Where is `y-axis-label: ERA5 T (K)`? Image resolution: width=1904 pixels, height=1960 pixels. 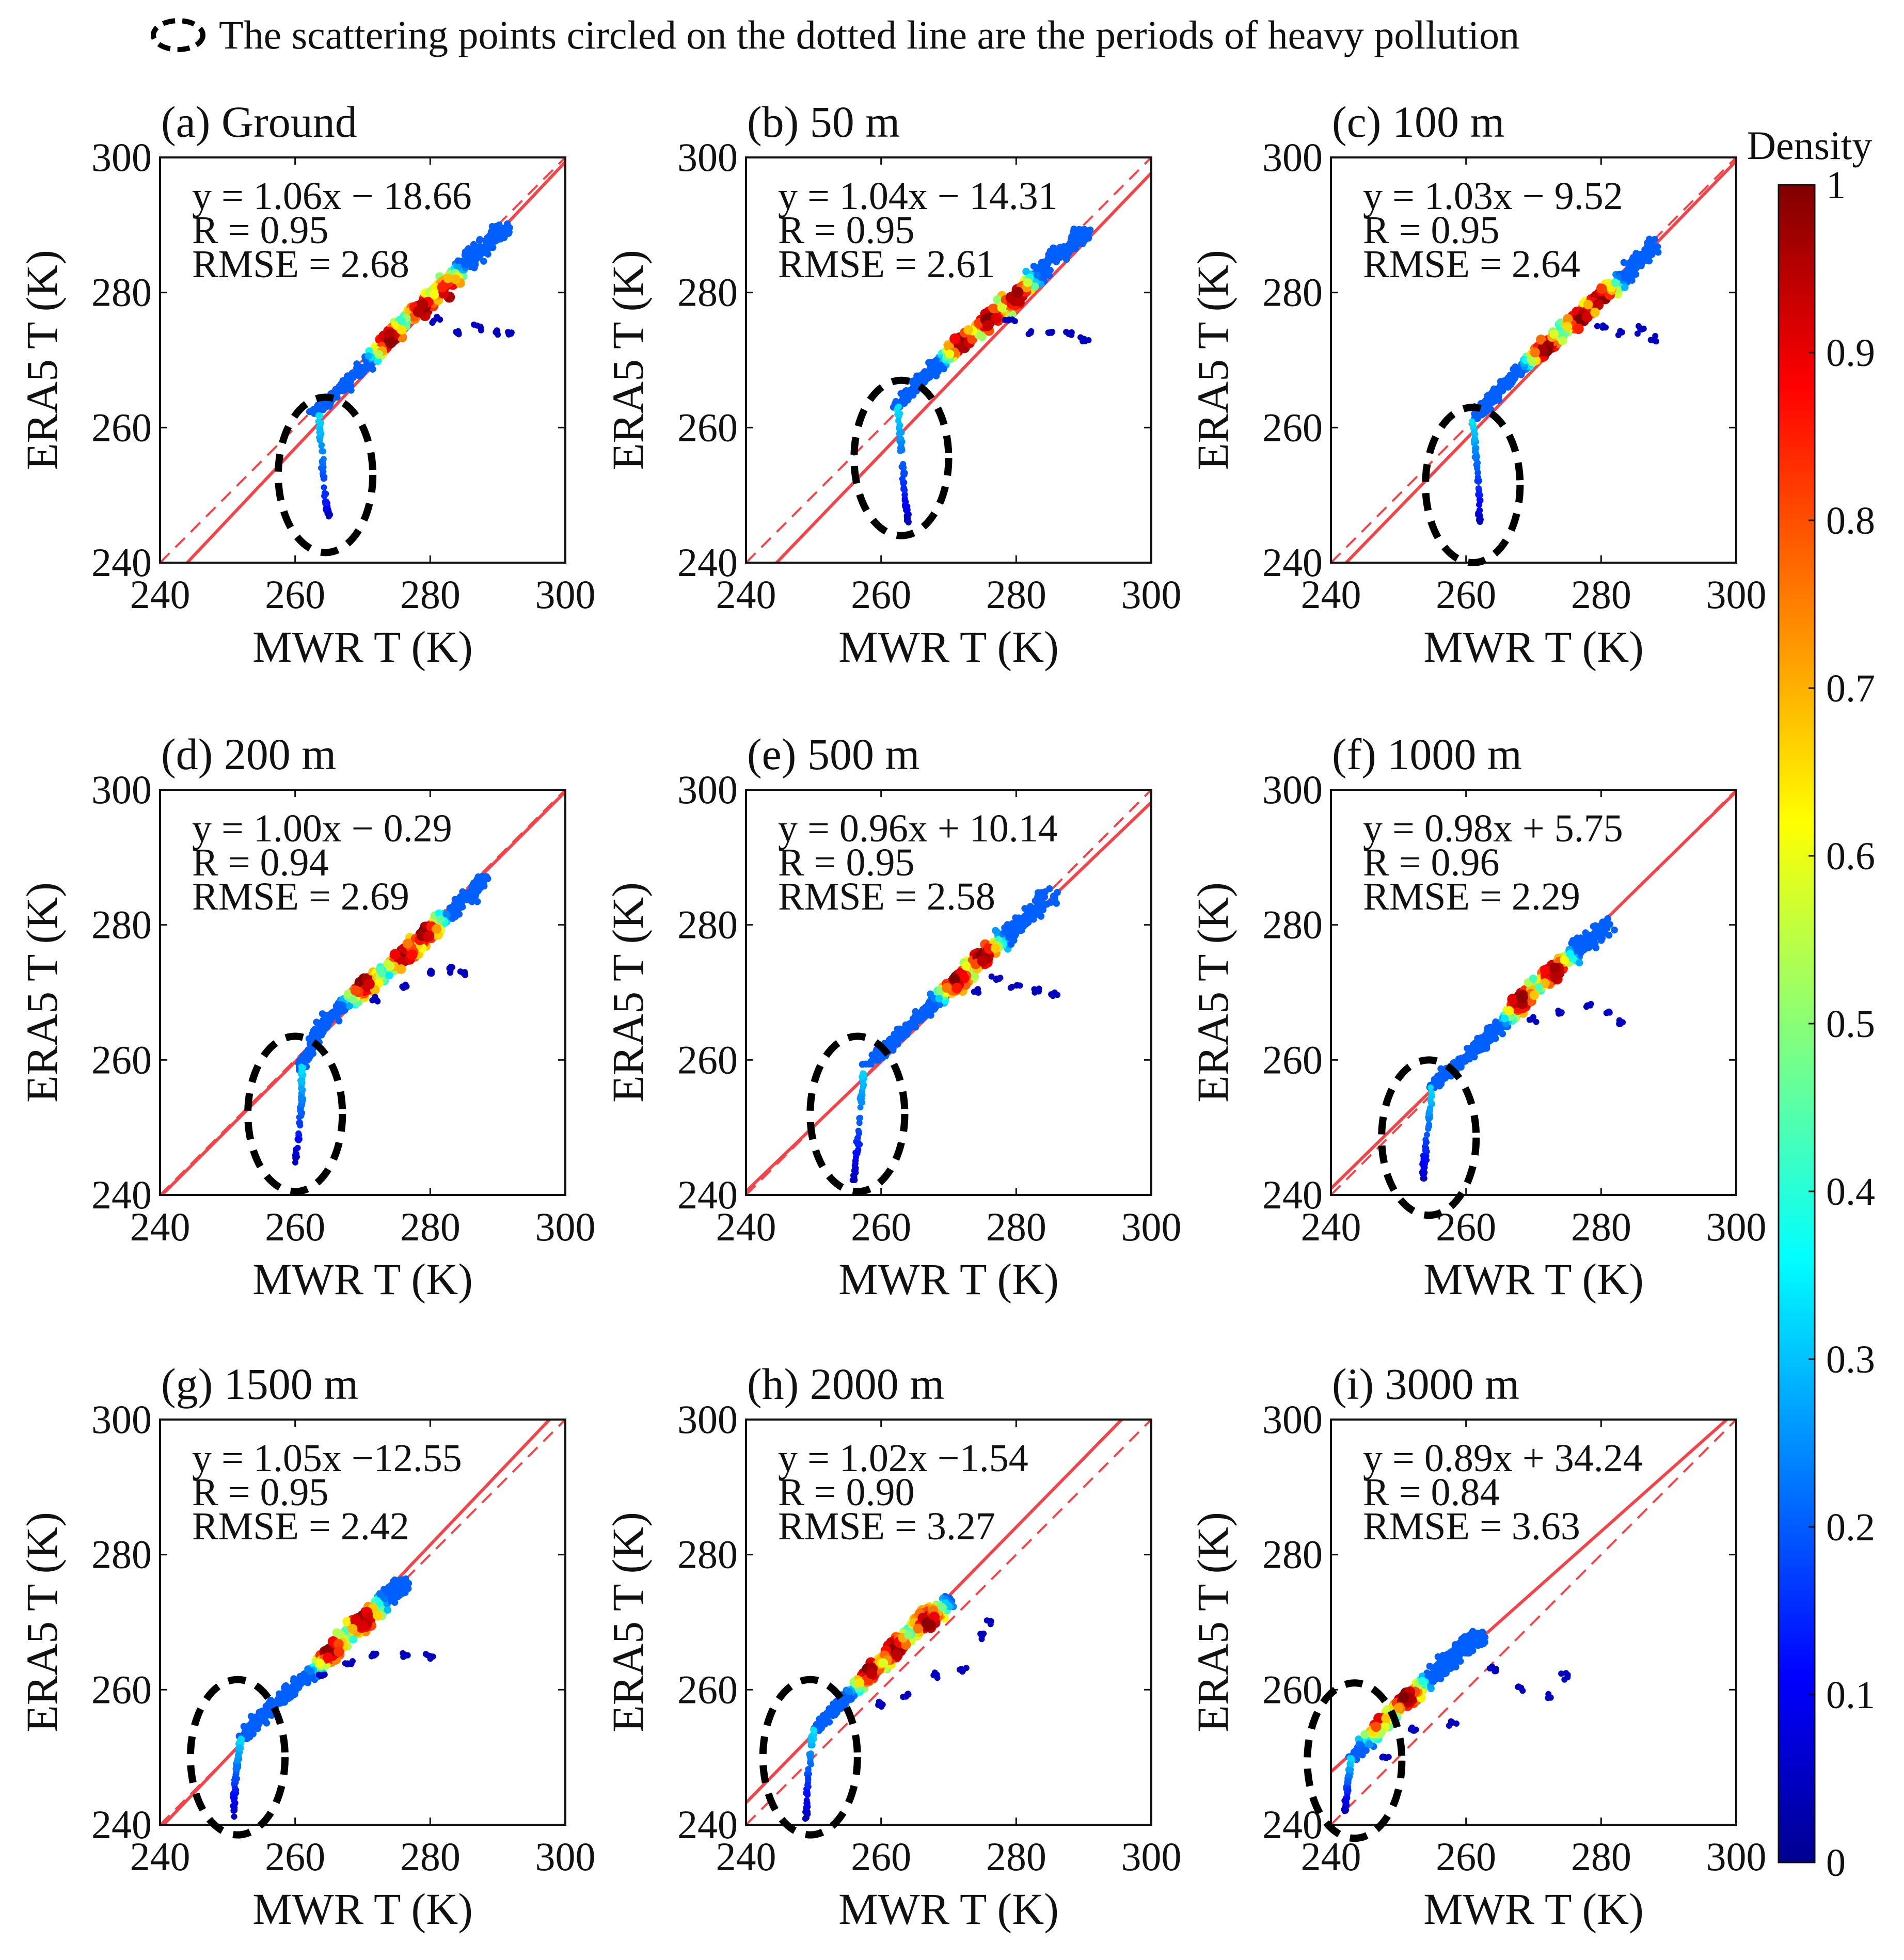
y-axis-label: ERA5 T (K) is located at coordinates (42, 360).